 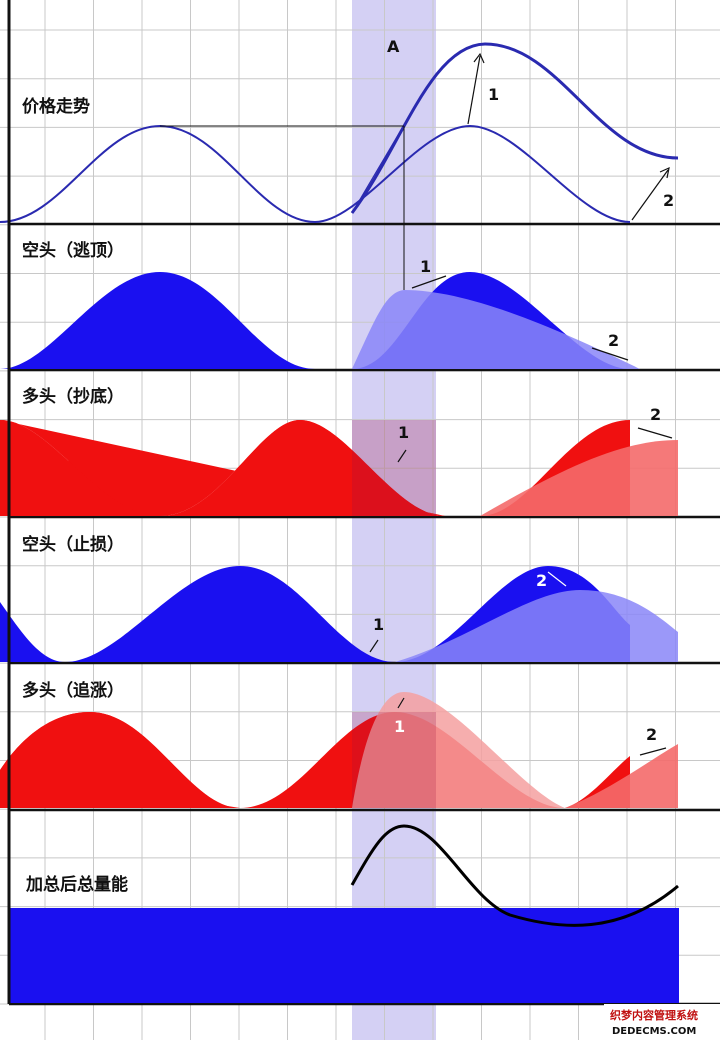 What do you see at coordinates (344, 955) in the screenshot?
I see `volume-block` at bounding box center [344, 955].